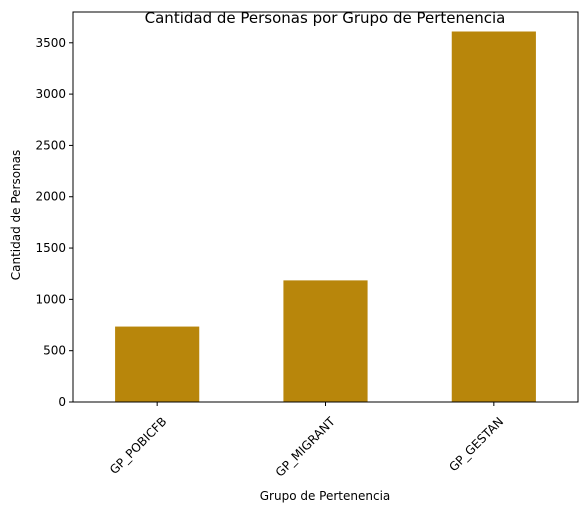 The image size is (580, 515). I want to click on bar-gp-gestan, so click(493, 216).